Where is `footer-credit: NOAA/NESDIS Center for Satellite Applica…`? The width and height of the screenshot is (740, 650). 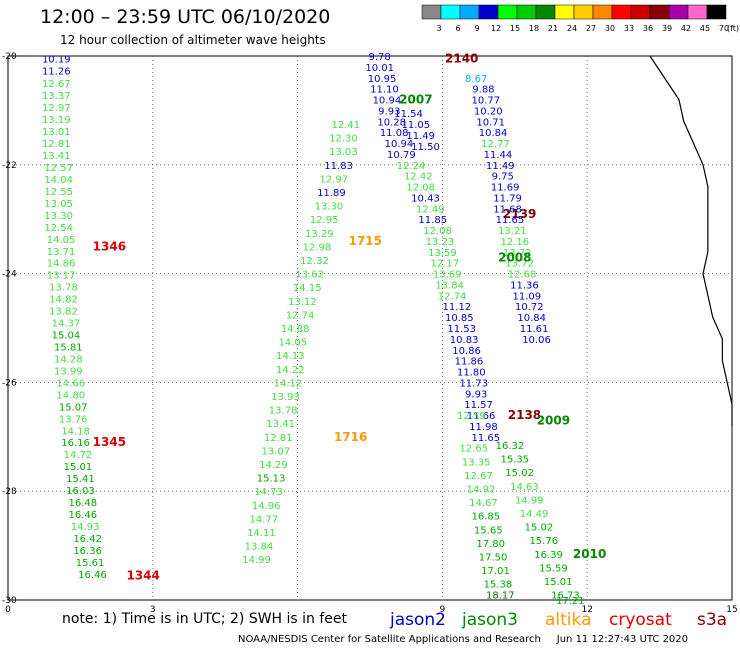
footer-credit: NOAA/NESDIS Center for Satellite Applica… is located at coordinates (463, 639).